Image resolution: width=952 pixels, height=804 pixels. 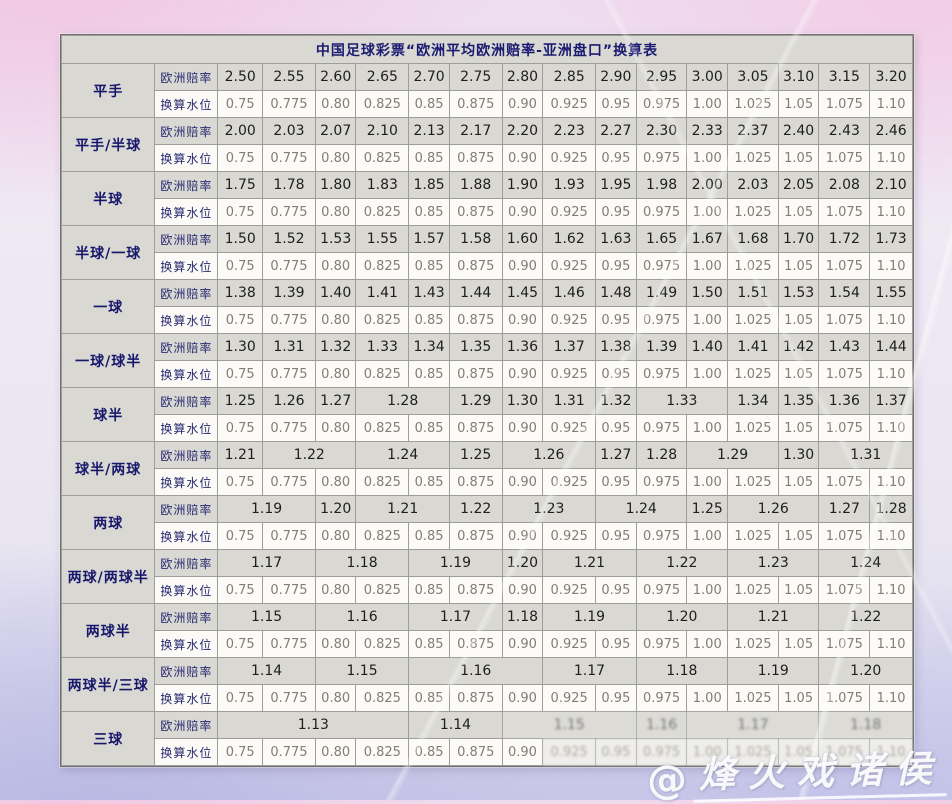 What do you see at coordinates (522, 185) in the screenshot?
I see `odds-value-cell: 1.90` at bounding box center [522, 185].